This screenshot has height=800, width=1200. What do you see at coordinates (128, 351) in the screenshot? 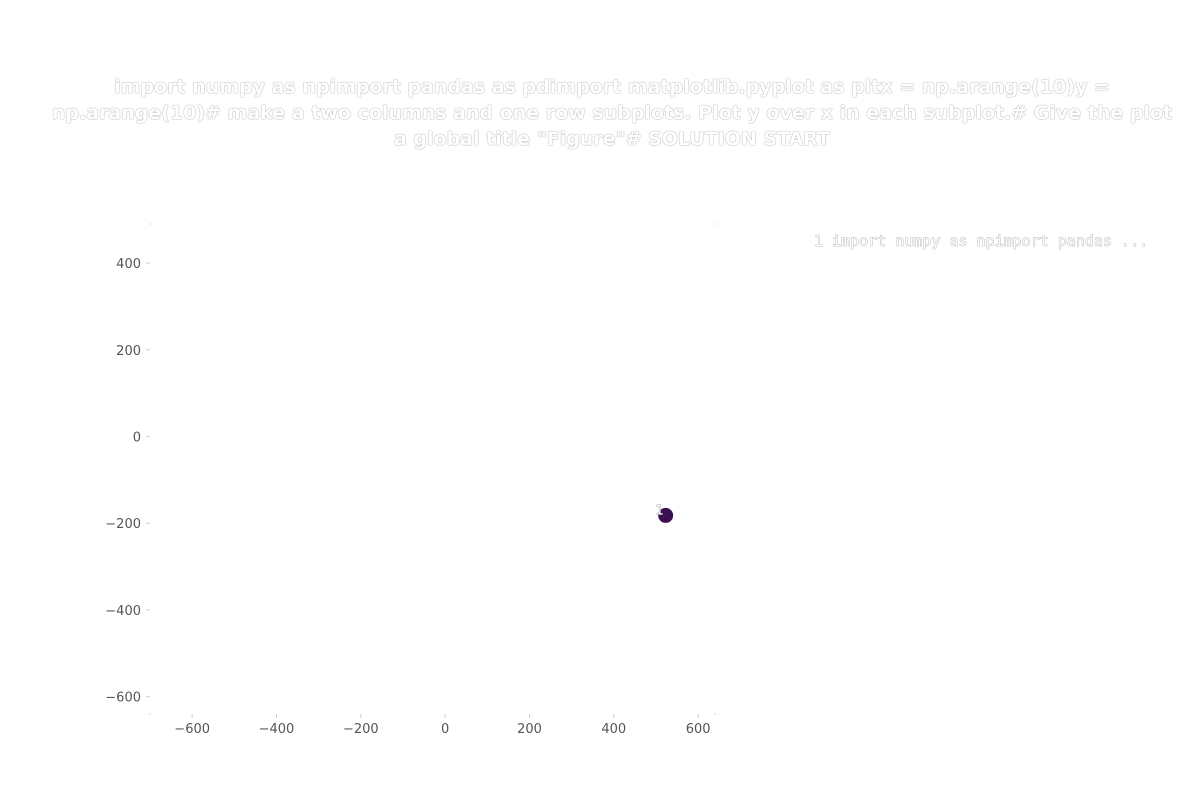
I see `y-tick-label: 200` at bounding box center [128, 351].